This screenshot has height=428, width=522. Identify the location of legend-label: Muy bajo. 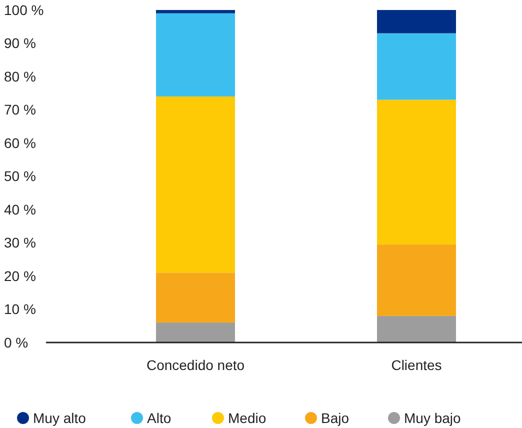
(433, 418).